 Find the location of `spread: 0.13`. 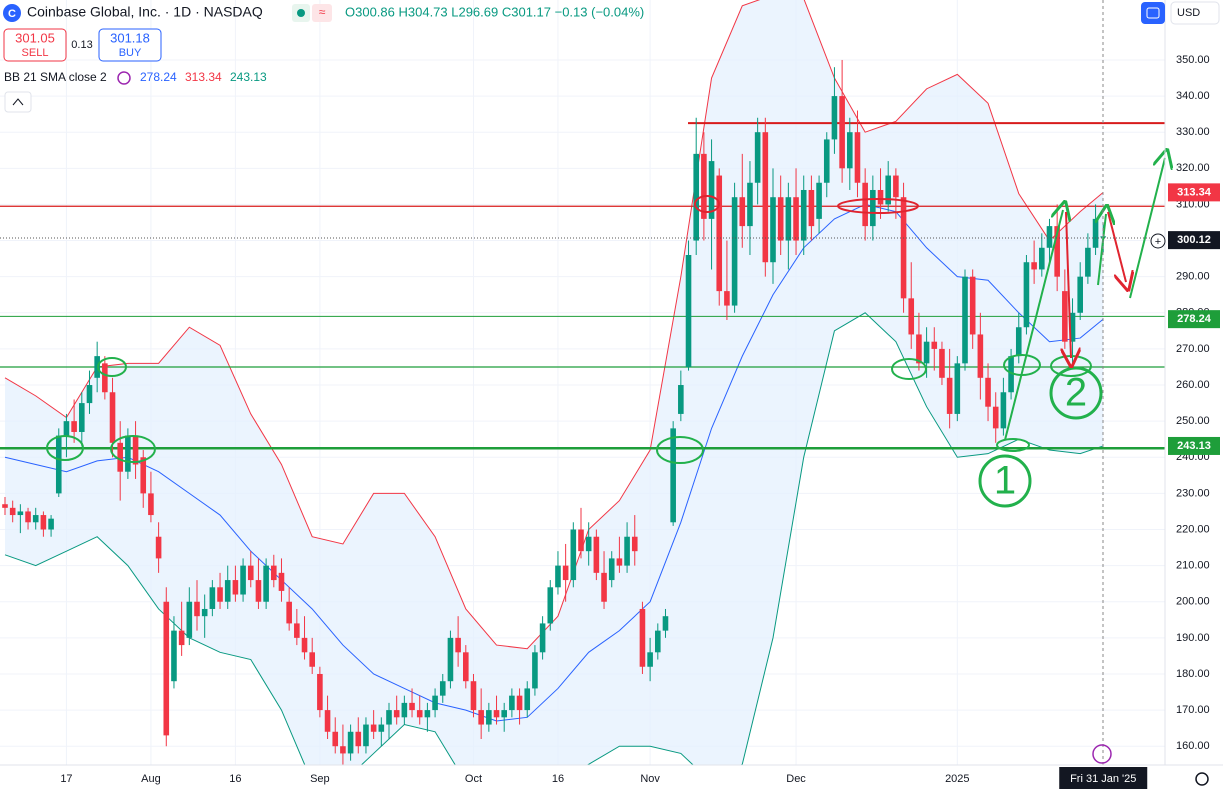

spread: 0.13 is located at coordinates (81, 45).